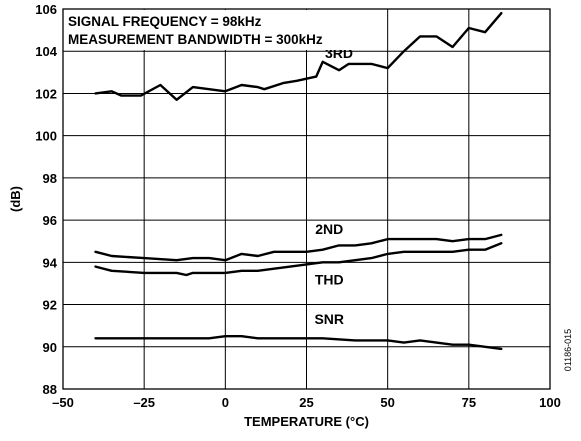 This screenshot has width=581, height=441. Describe the element at coordinates (329, 229) in the screenshot. I see `series-label-2nd: 2ND` at that location.